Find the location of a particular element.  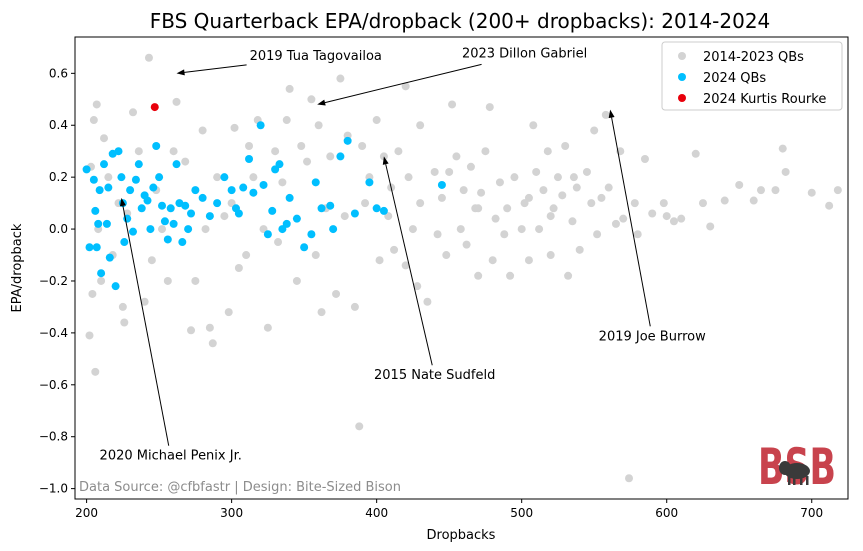

x-tick-label-1: 300 is located at coordinates (231, 513).